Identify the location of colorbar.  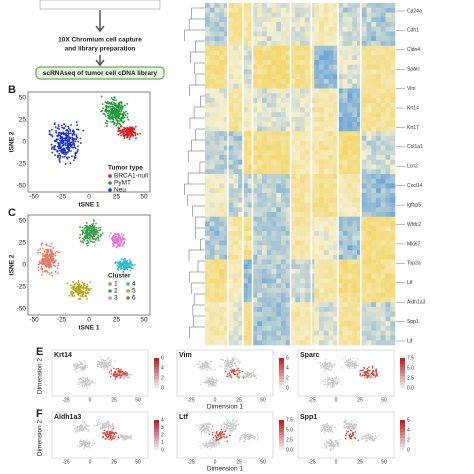
(156, 378).